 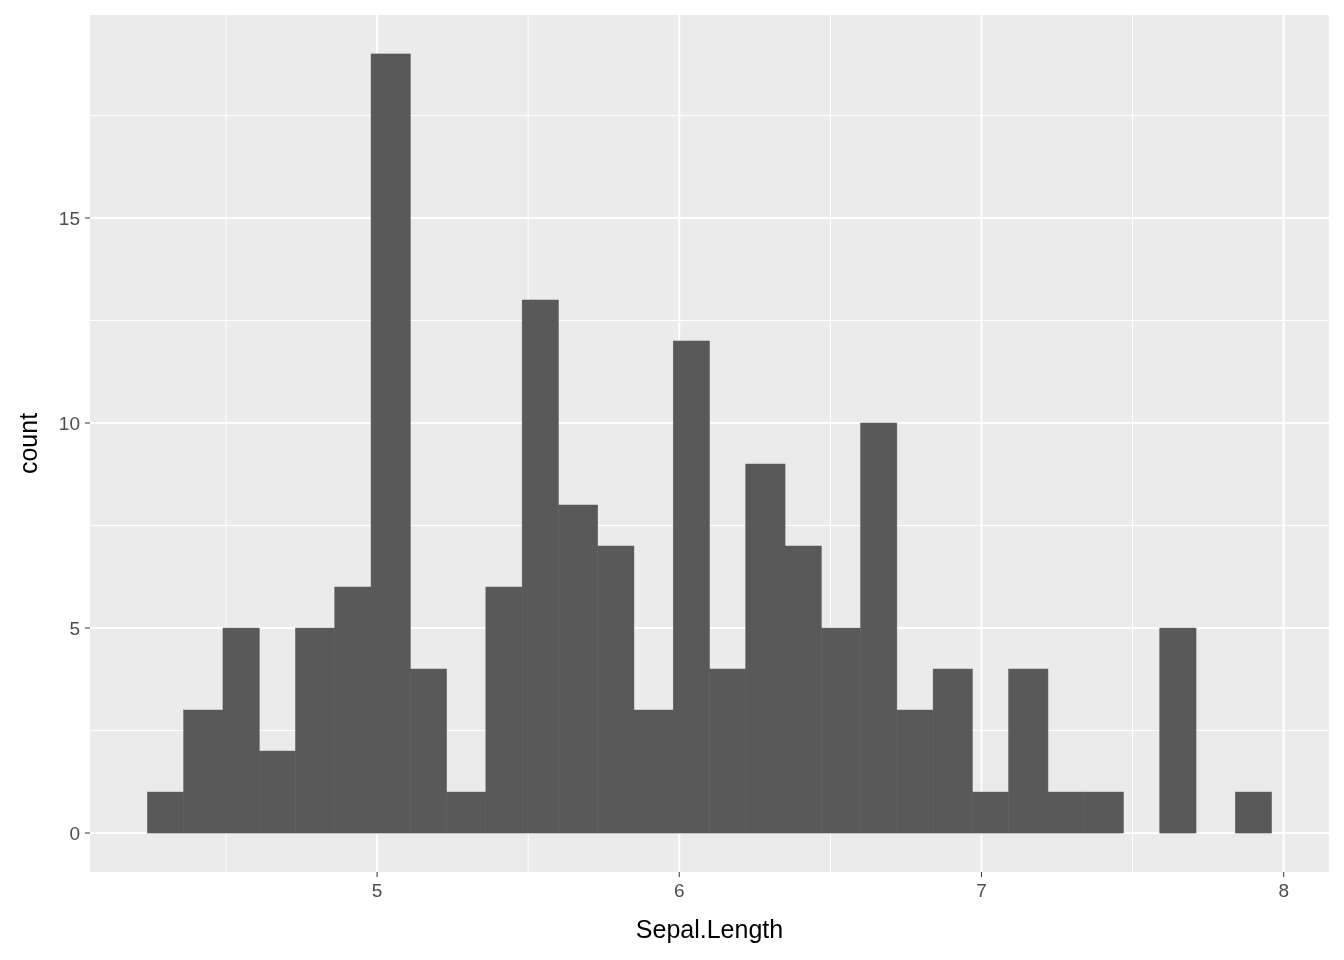 What do you see at coordinates (709, 929) in the screenshot?
I see `x-axis-title: Sepal.Length` at bounding box center [709, 929].